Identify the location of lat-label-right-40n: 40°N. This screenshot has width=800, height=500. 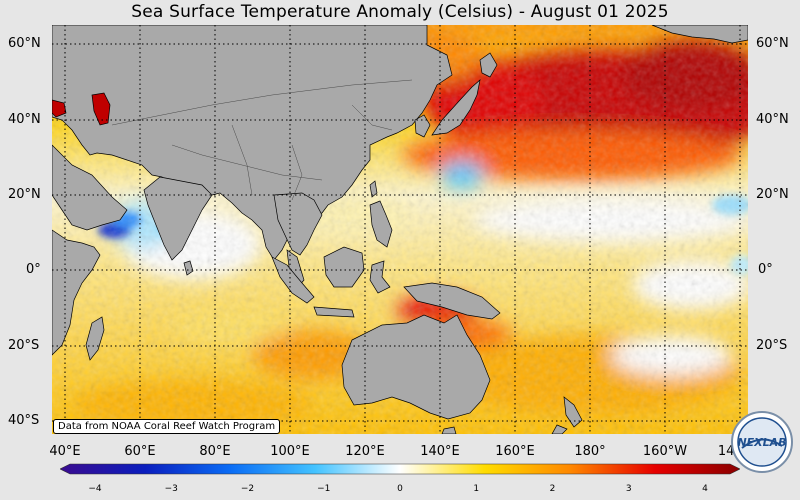
(772, 119).